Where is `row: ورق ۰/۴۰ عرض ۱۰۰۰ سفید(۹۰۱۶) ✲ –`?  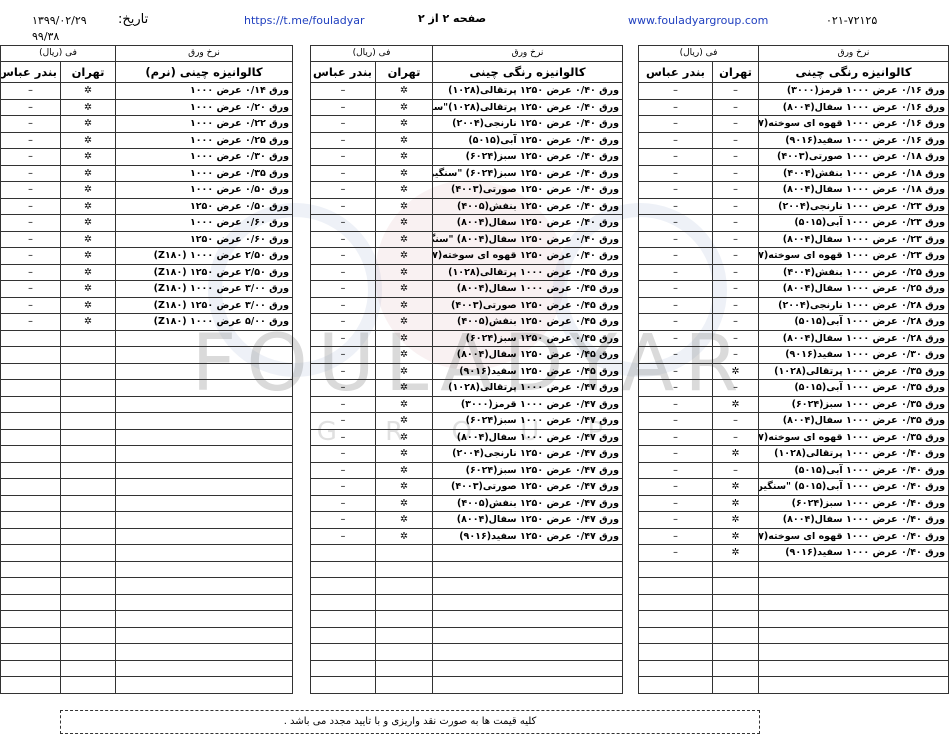
row: ورق ۰/۴۰ عرض ۱۰۰۰ سفید(۹۰۱۶) ✲ – is located at coordinates (793, 553).